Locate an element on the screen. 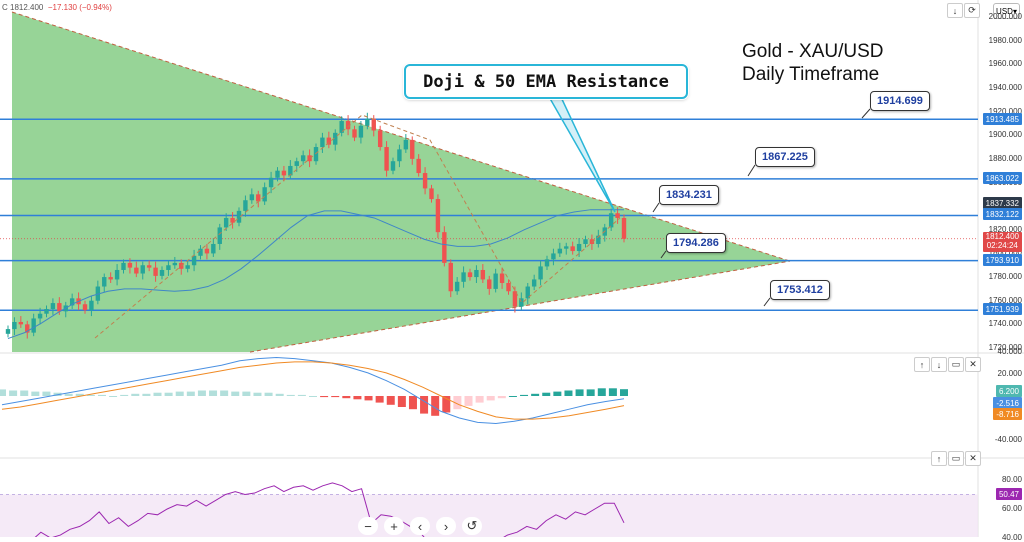 This screenshot has width=1024, height=542. rsi-value-tag: 50.47 is located at coordinates (1008, 494).